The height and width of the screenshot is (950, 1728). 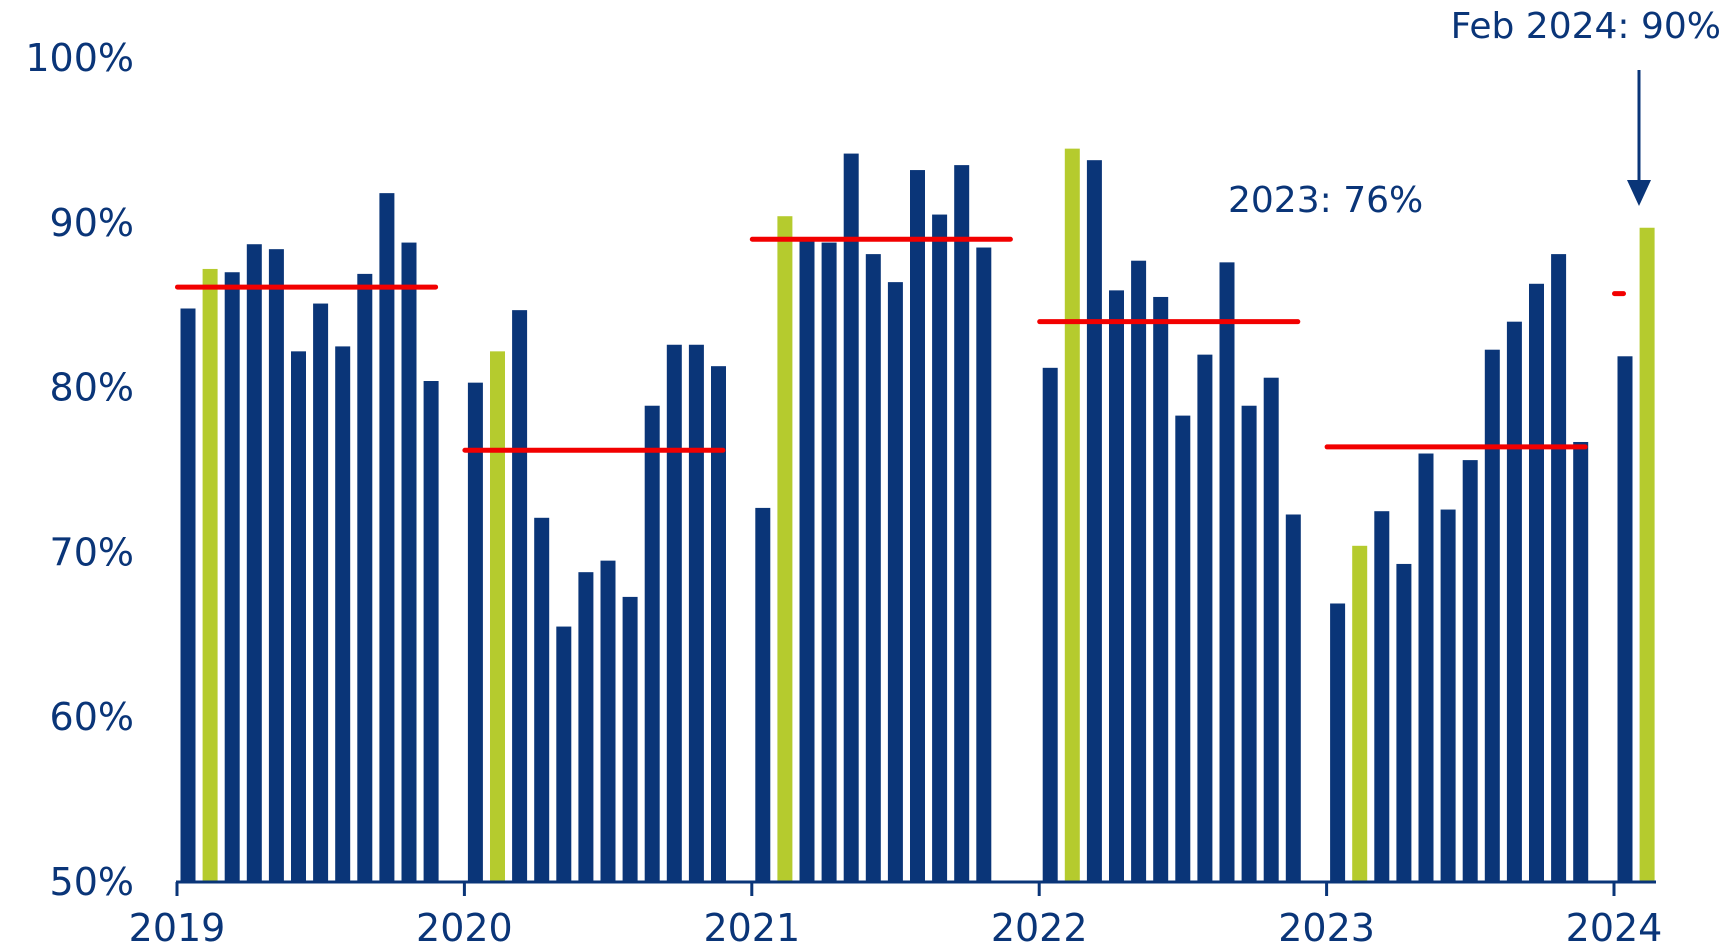 What do you see at coordinates (1326, 928) in the screenshot?
I see `x-tick-label: 2023` at bounding box center [1326, 928].